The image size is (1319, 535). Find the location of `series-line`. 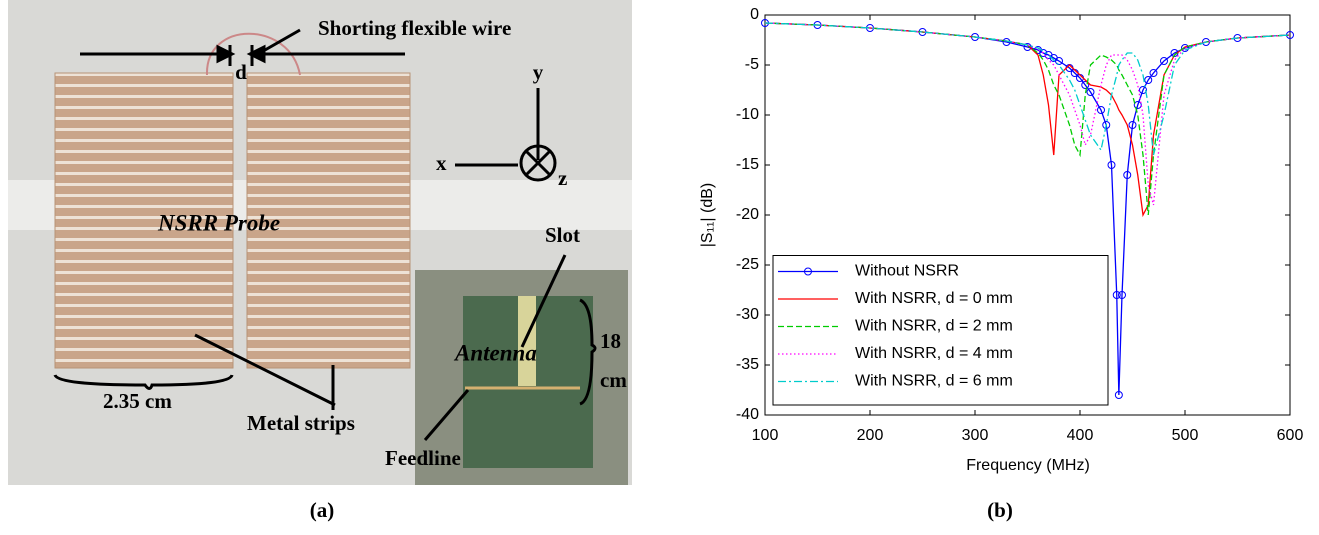

series-line is located at coordinates (1027, 89).